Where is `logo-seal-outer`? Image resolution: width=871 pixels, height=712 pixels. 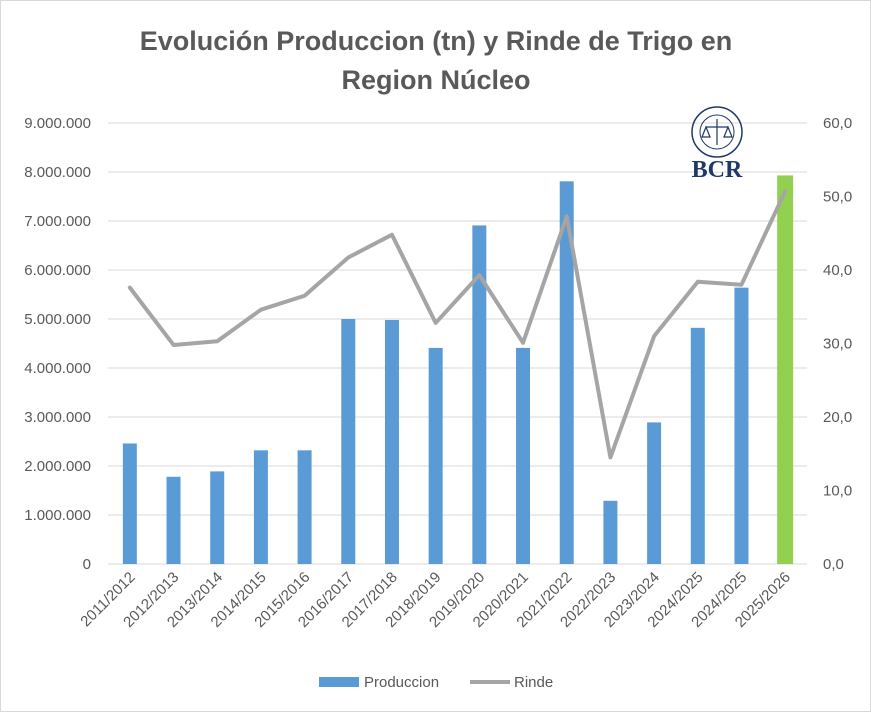
logo-seal-outer is located at coordinates (717, 132).